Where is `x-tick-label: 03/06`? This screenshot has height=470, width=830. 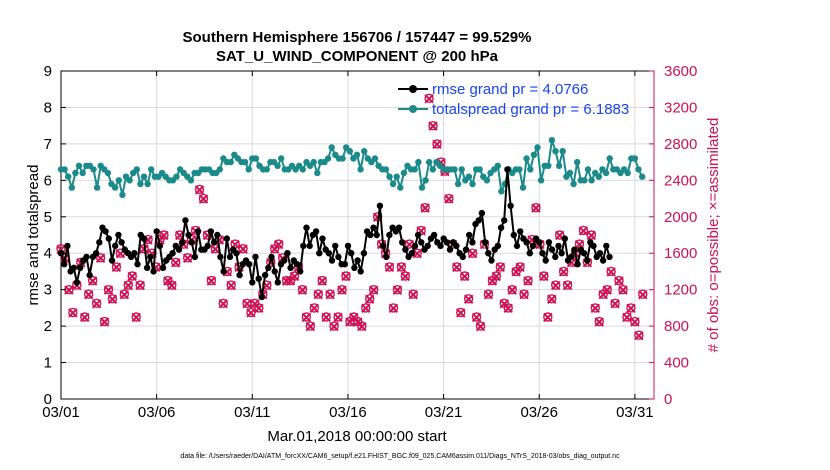 x-tick-label: 03/06 is located at coordinates (157, 412).